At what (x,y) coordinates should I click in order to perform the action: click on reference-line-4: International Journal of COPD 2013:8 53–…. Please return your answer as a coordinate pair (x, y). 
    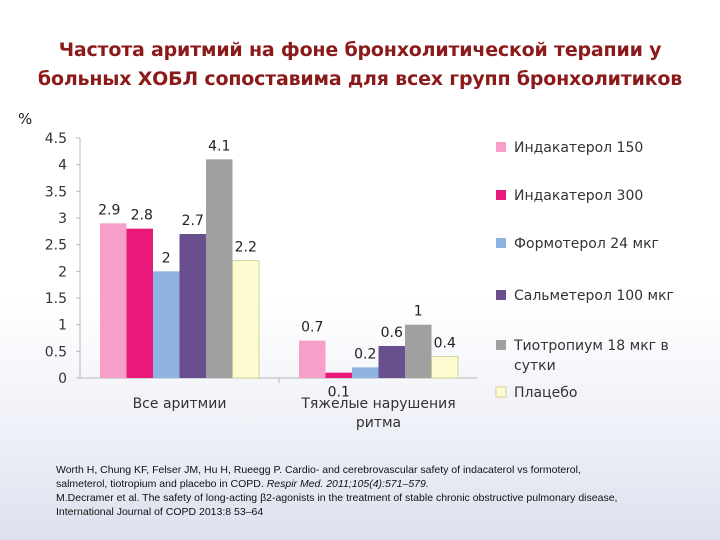
    Looking at the image, I should click on (160, 512).